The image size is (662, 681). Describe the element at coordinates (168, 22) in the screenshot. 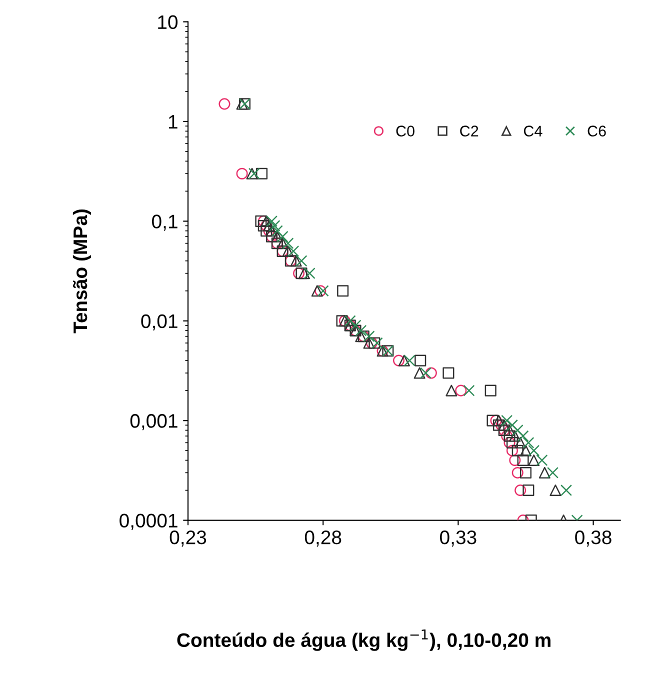

I see `y-tick-label: 10` at that location.